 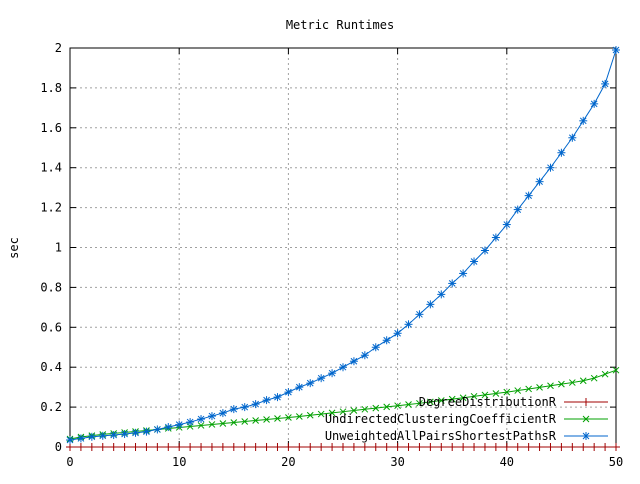 What do you see at coordinates (51, 327) in the screenshot?
I see `y-tick-label: 0.6` at bounding box center [51, 327].